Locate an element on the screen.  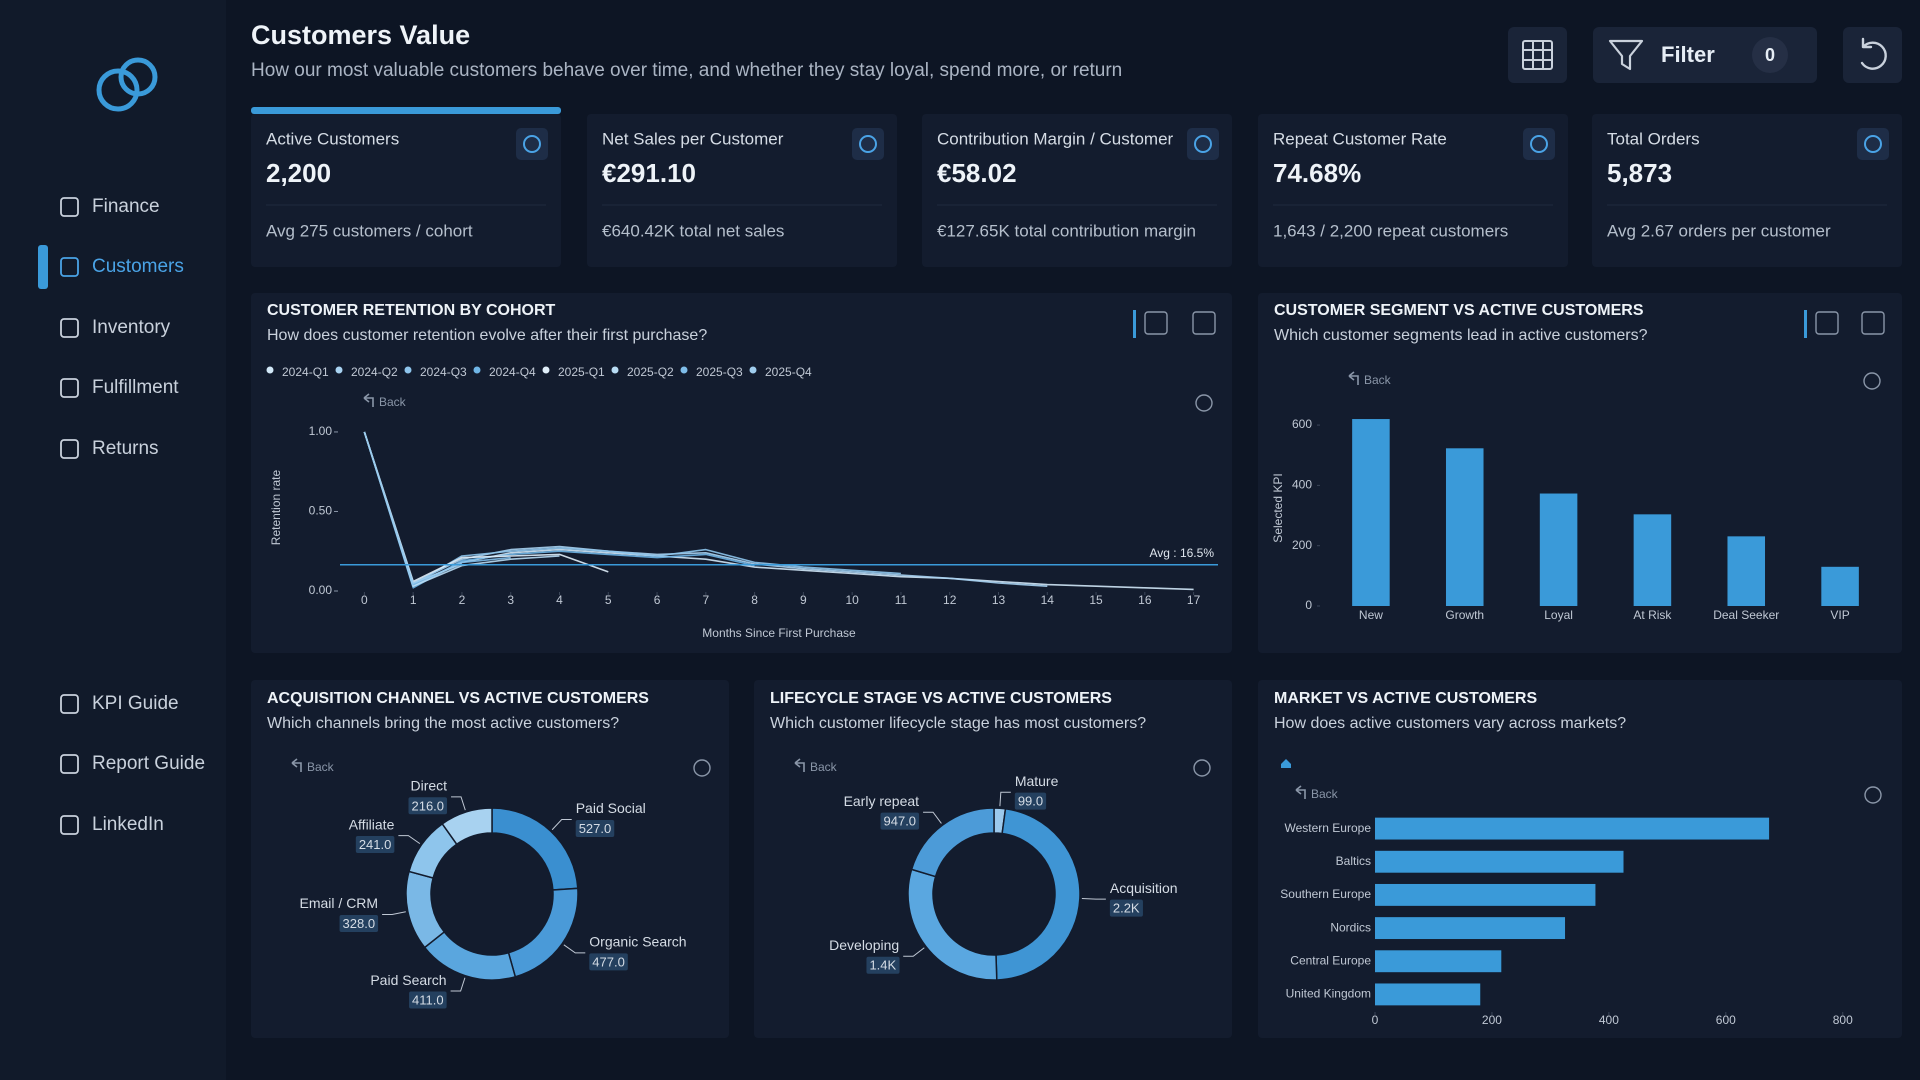
donut-segment is located at coordinates (1038, 894).